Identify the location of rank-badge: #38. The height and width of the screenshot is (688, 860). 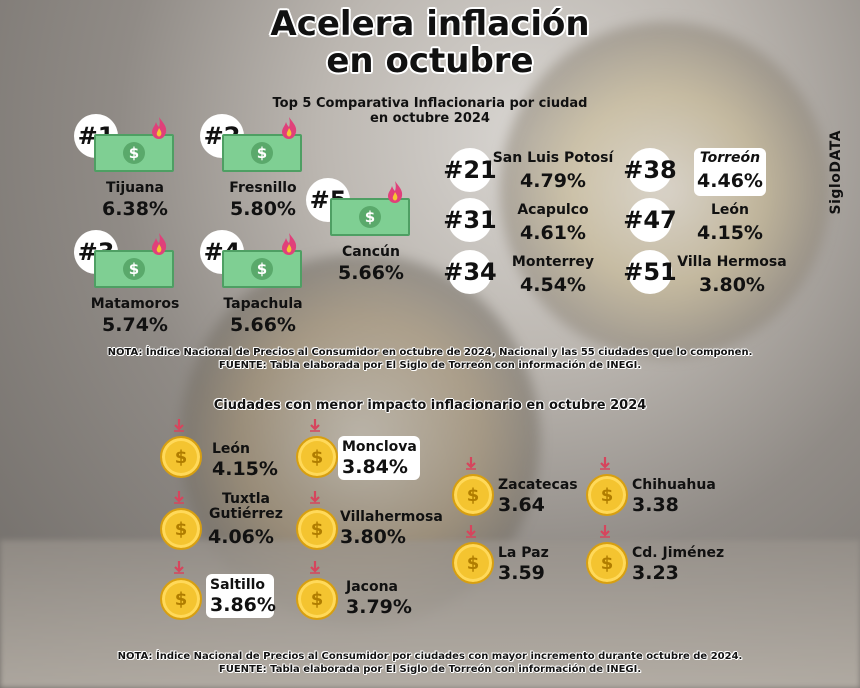
(650, 170).